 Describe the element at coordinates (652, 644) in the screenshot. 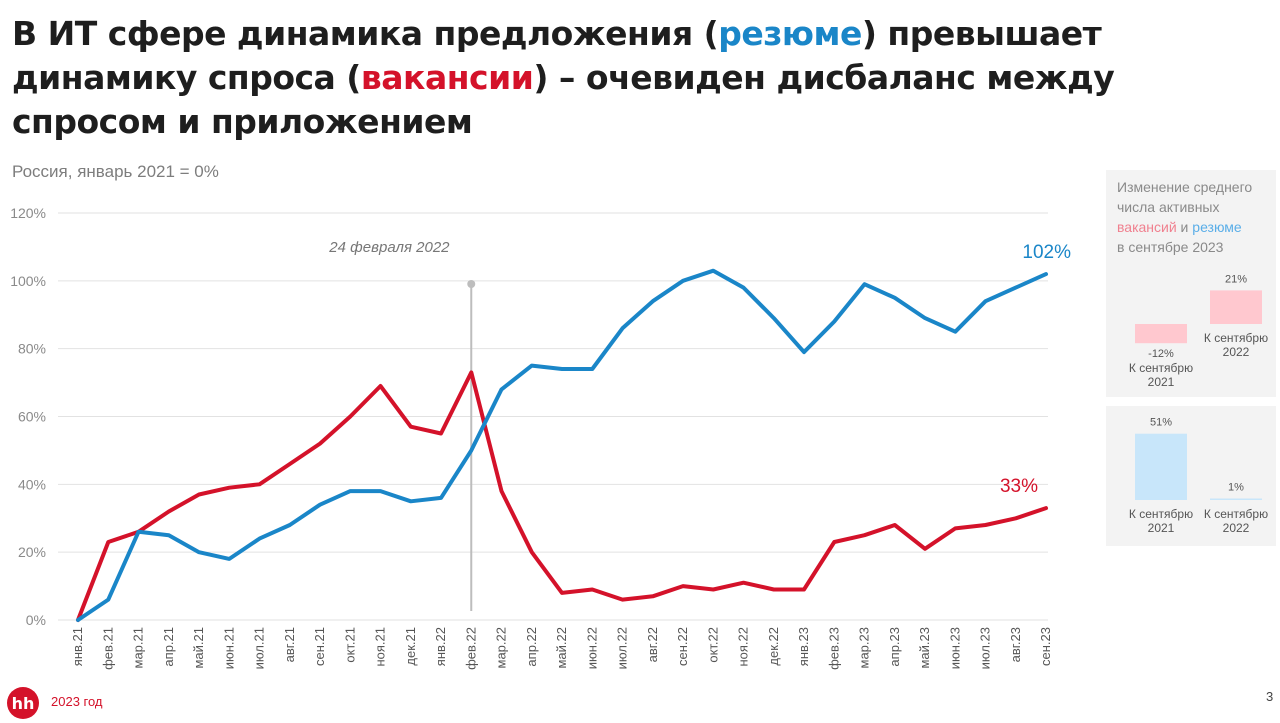

I see `x-tick-label: авг.22` at that location.